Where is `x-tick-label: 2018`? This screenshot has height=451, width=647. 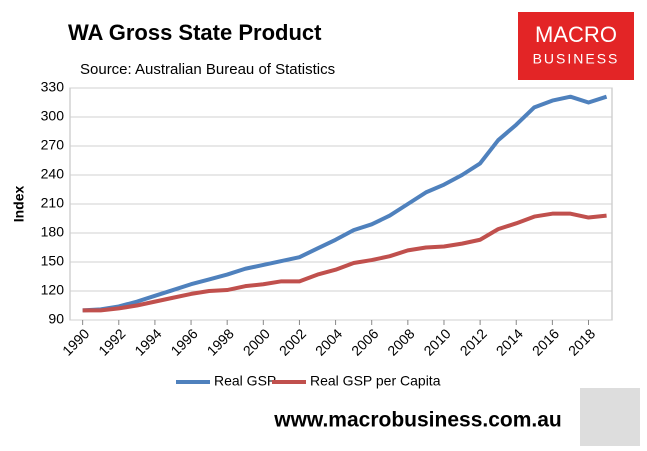
x-tick-label: 2018 is located at coordinates (581, 341).